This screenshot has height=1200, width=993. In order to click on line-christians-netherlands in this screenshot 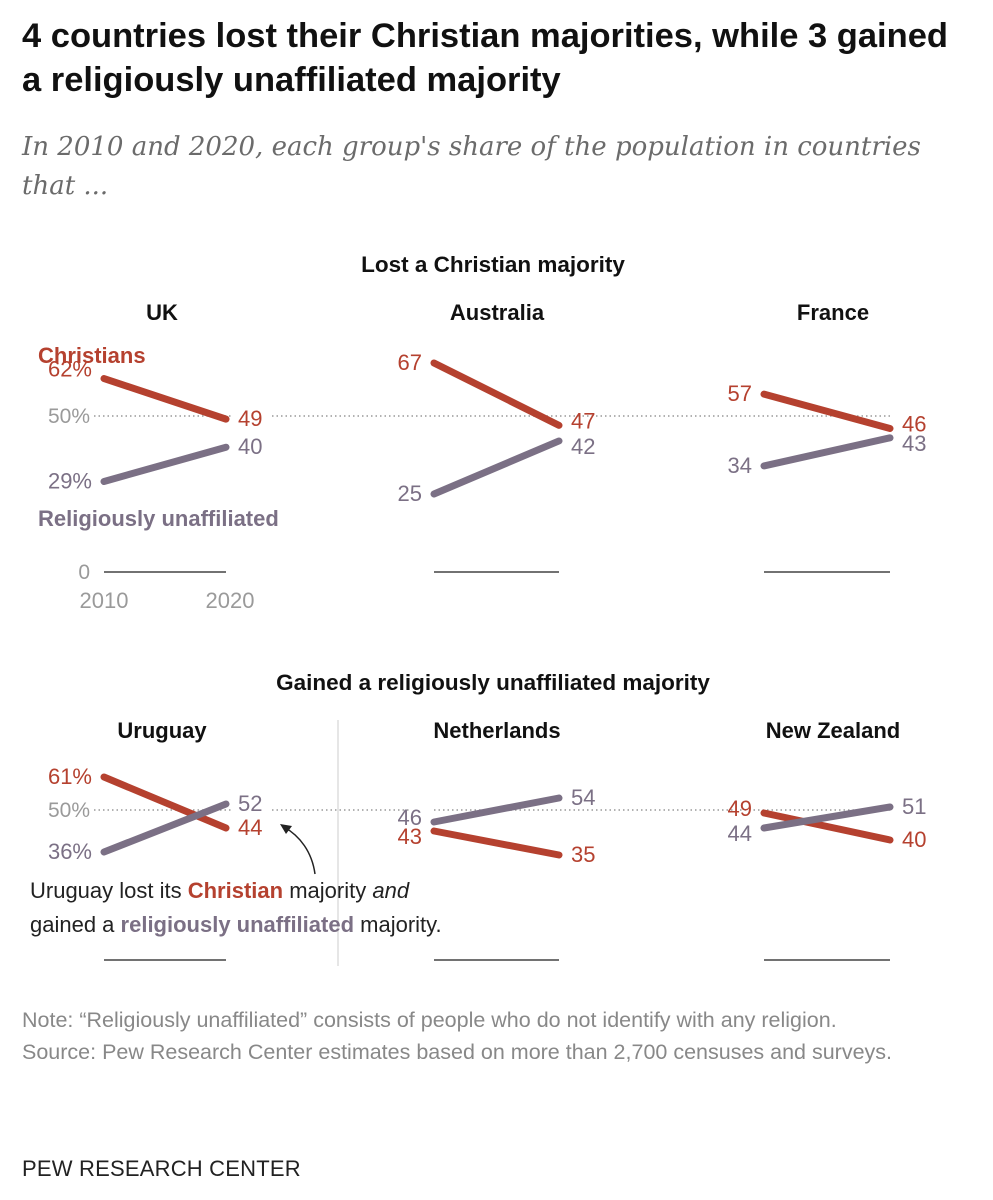, I will do `click(496, 843)`.